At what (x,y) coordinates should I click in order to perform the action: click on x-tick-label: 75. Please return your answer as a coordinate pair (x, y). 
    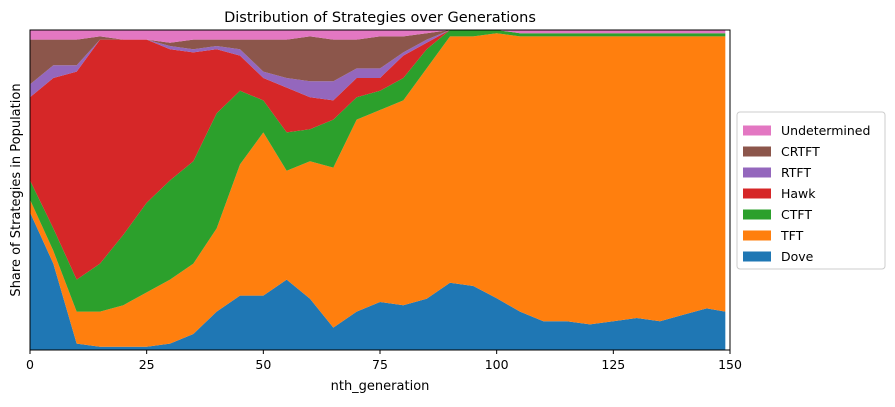
    Looking at the image, I should click on (380, 364).